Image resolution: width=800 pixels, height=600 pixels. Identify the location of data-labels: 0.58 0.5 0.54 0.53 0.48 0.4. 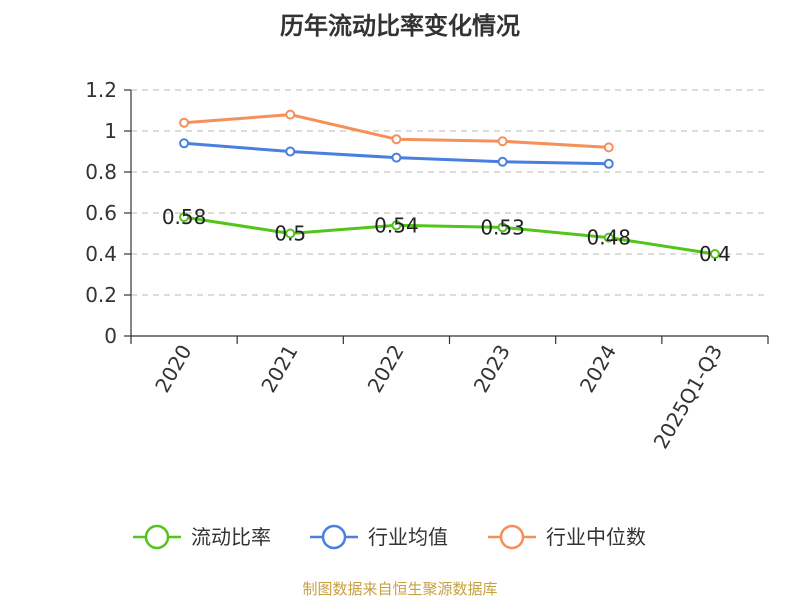
(446, 235).